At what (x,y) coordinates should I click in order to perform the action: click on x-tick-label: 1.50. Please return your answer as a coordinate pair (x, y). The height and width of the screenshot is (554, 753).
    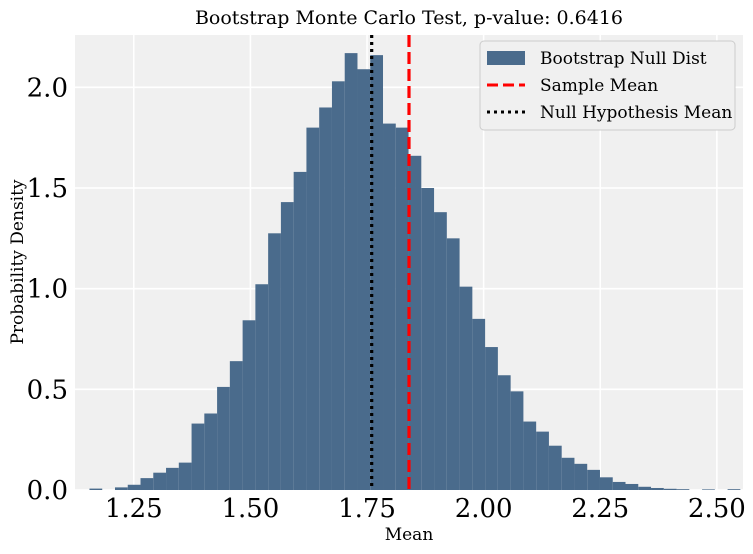
    Looking at the image, I should click on (250, 509).